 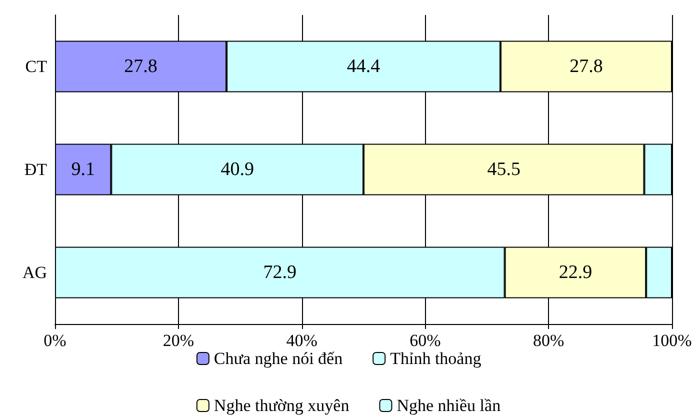 I want to click on legend-label: Nghe thường xuyên, so click(x=282, y=405).